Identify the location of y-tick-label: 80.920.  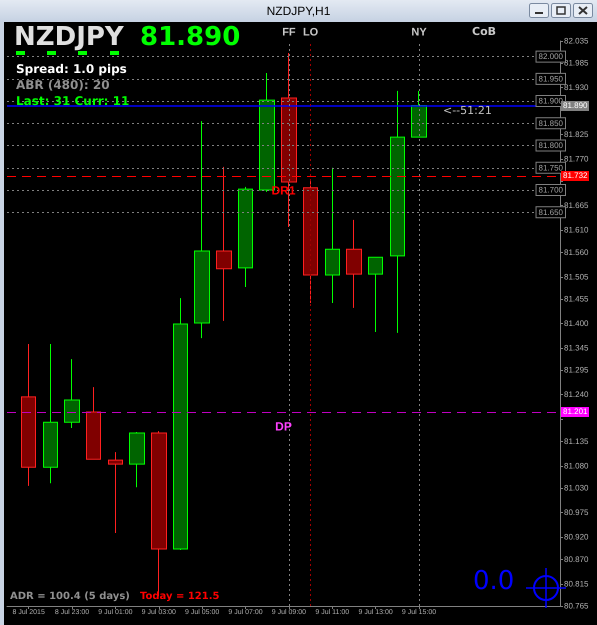
(577, 537).